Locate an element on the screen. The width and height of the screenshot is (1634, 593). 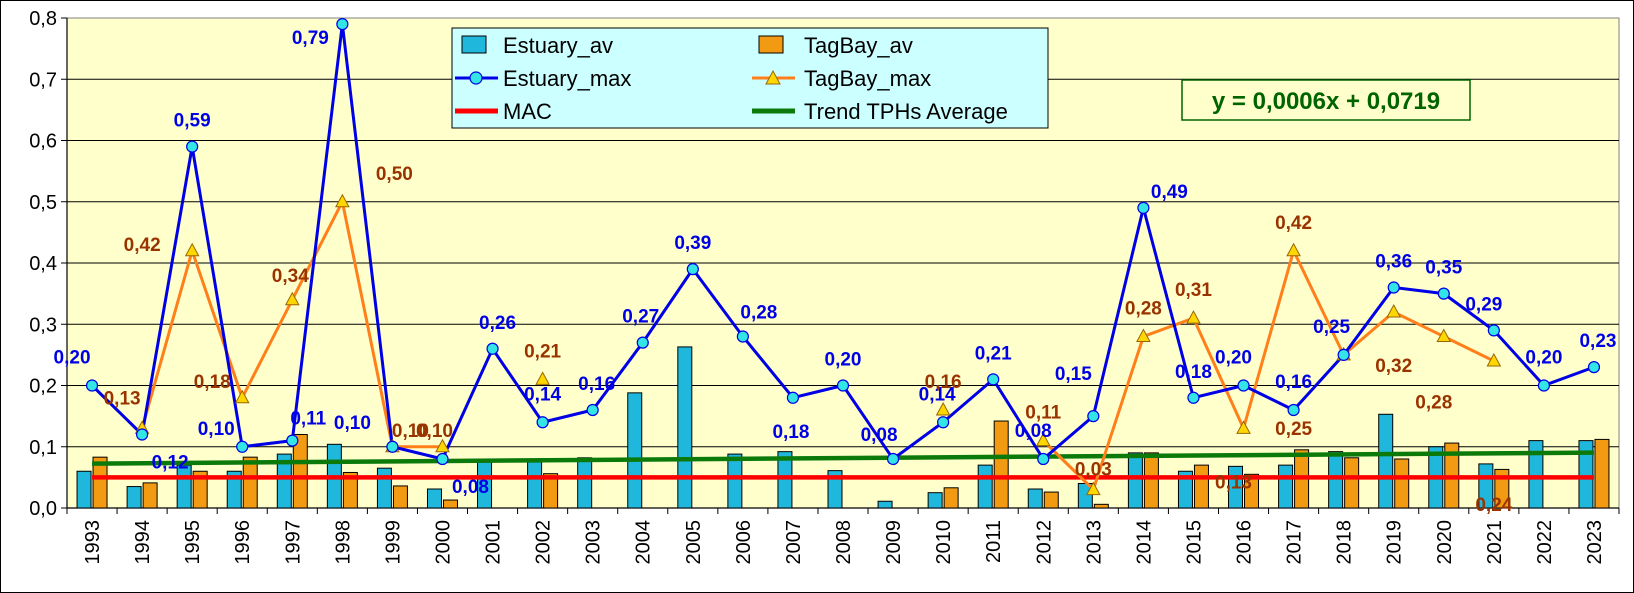
x-tick-label: 1993 is located at coordinates (93, 542).